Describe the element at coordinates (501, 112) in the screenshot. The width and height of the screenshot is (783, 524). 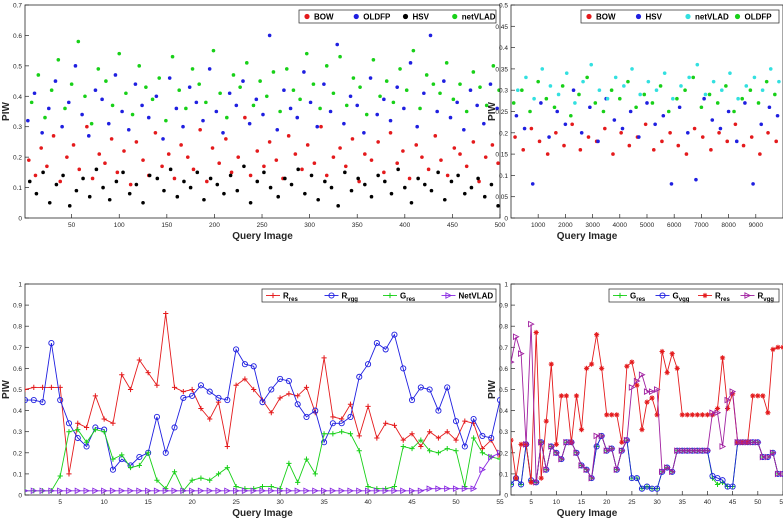
I see `y-tick-label: 0.25` at that location.